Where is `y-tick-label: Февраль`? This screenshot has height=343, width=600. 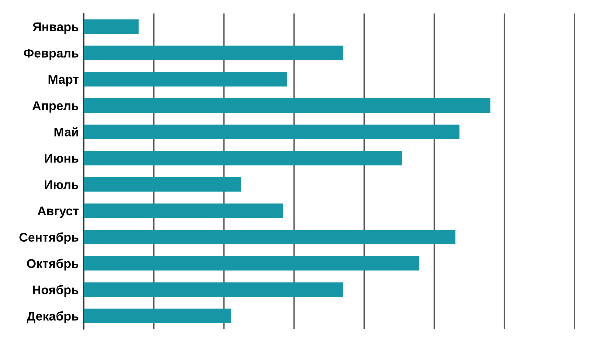
y-tick-label: Февраль is located at coordinates (51, 54).